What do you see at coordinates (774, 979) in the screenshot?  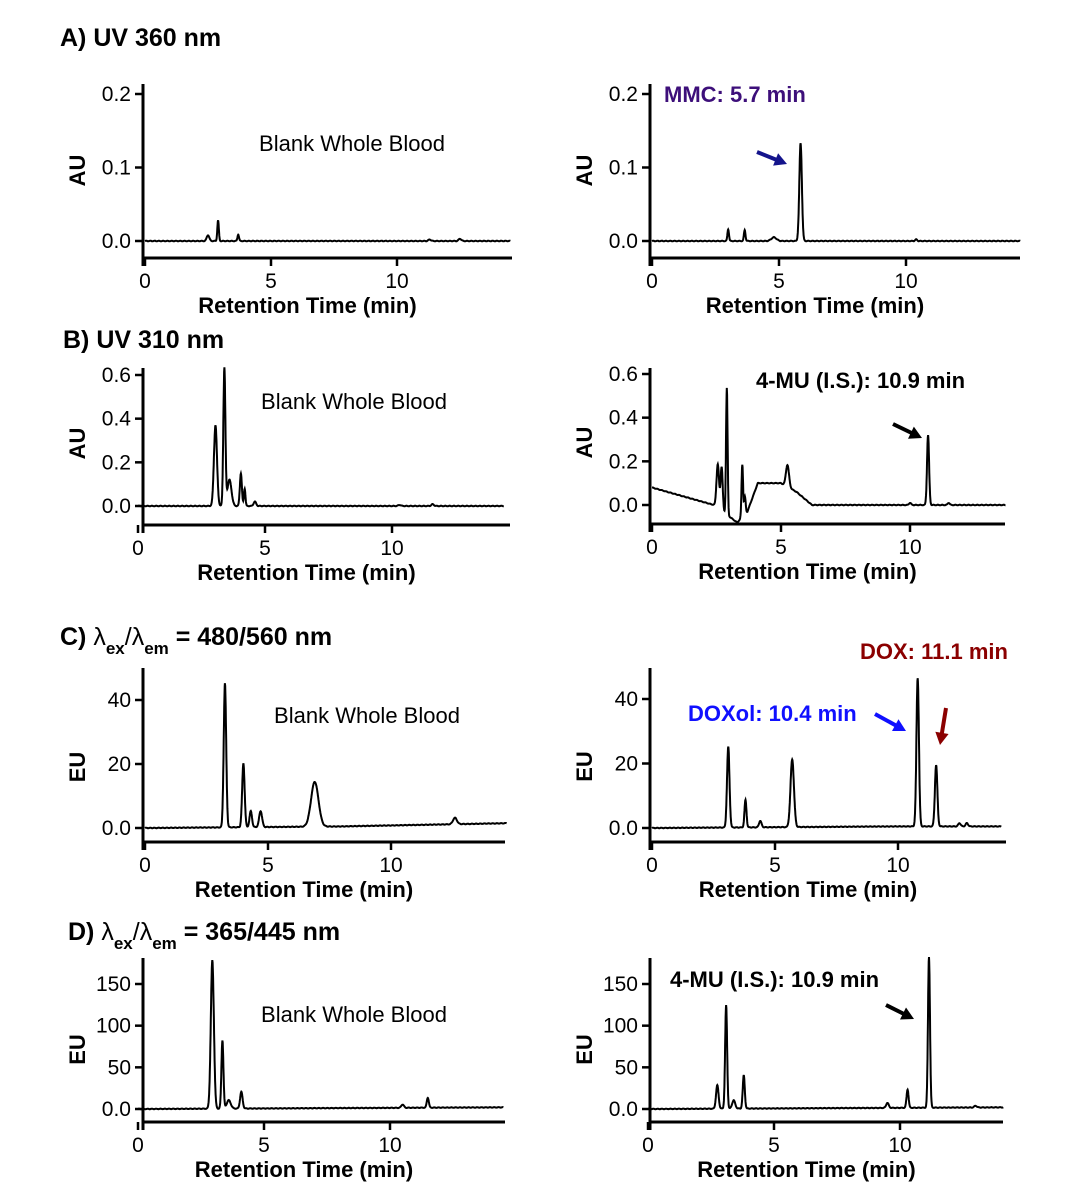 I see `4mu-annotation-d: 4-MU (I.S.): 10.9 min` at bounding box center [774, 979].